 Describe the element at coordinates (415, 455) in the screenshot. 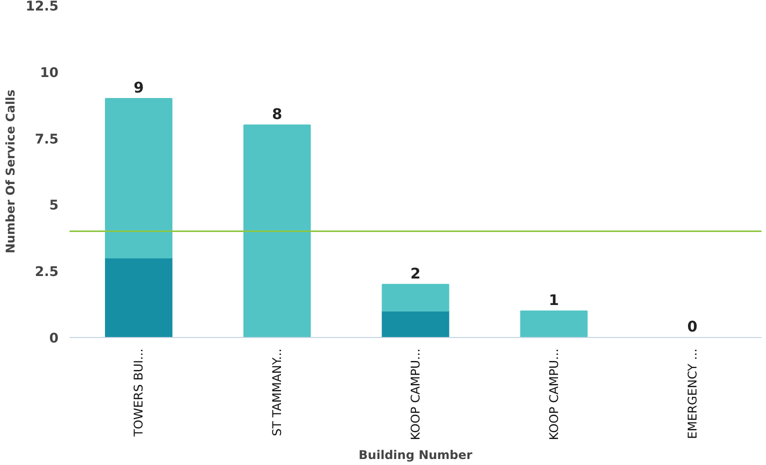

I see `x-axis-title: Building Number` at that location.